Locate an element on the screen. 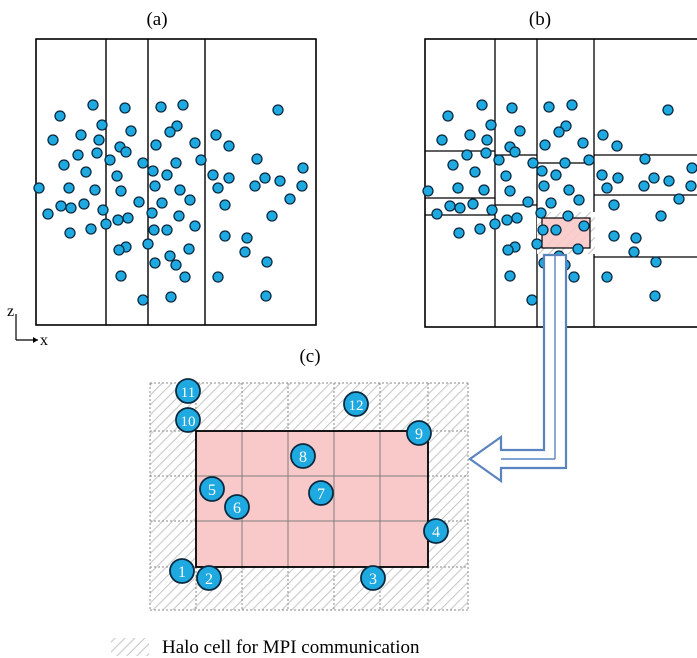 The image size is (697, 658). legend-halo-label: Halo cell for MPI communication is located at coordinates (291, 647).